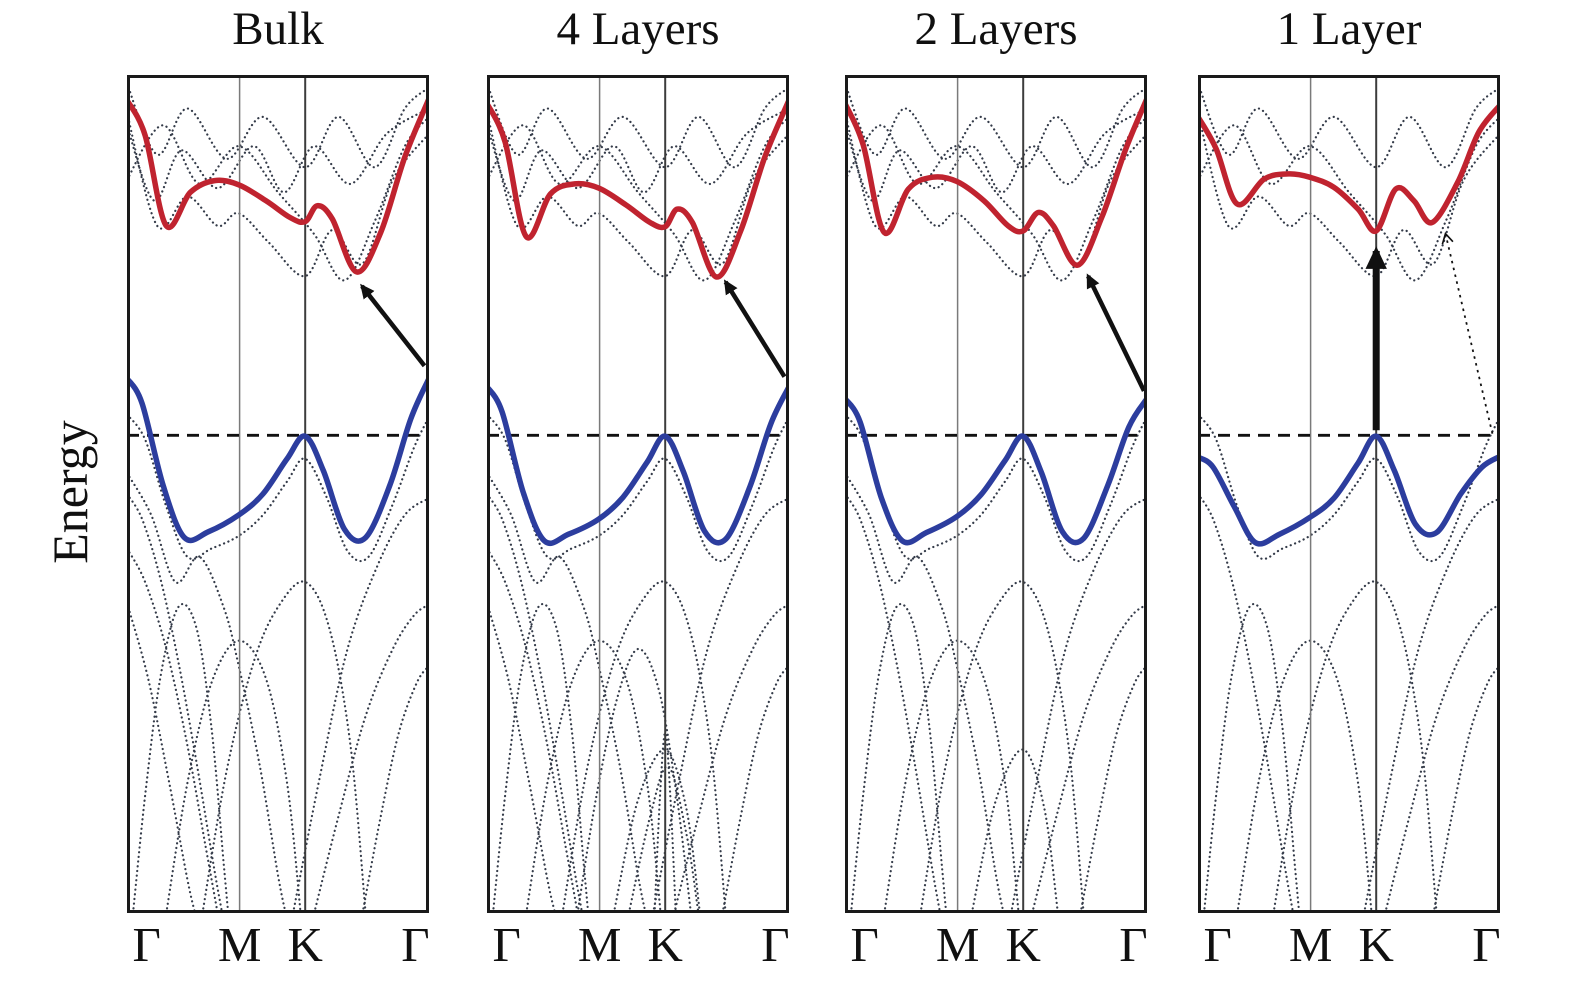  What do you see at coordinates (996, 29) in the screenshot?
I see `panel-title-2-layers: 2 Layers` at bounding box center [996, 29].